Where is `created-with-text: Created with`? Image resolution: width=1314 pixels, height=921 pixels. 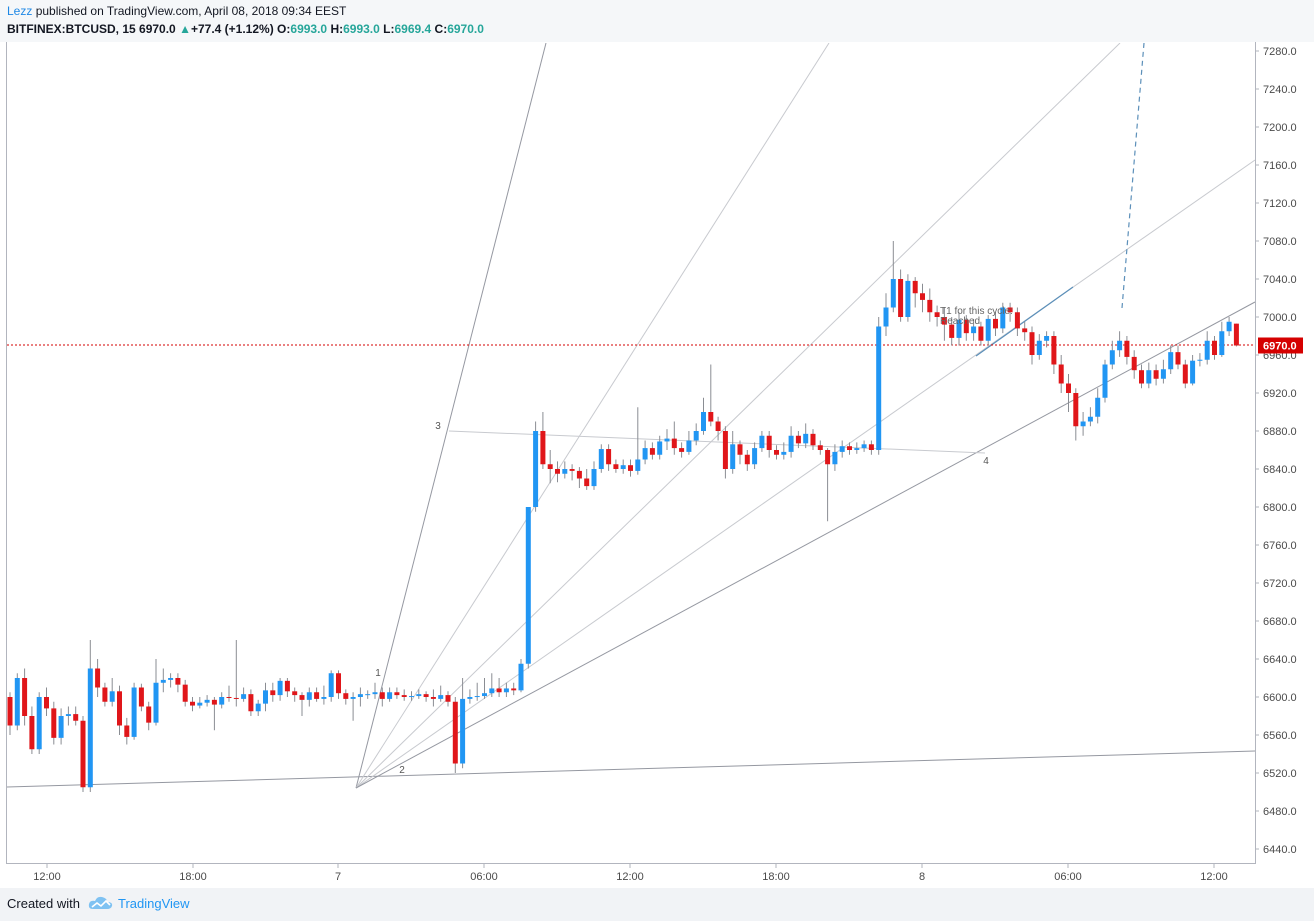
created-with-text: Created with is located at coordinates (43, 903).